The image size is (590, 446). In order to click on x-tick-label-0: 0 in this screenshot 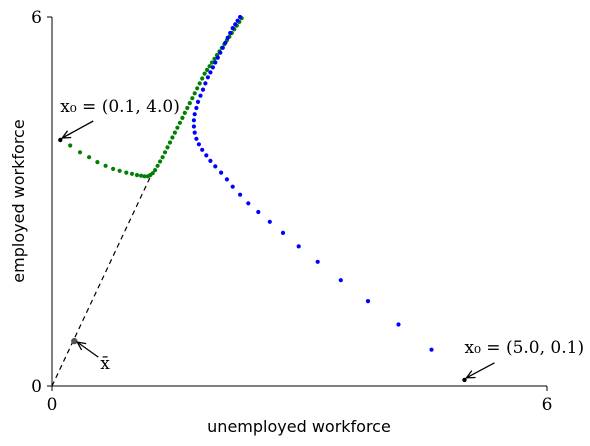, I will do `click(52, 405)`.